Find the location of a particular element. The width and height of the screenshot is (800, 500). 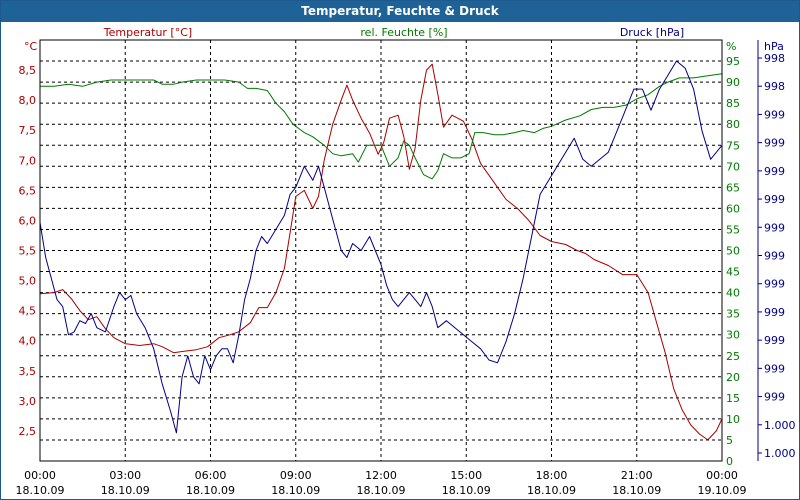

chart-title: Temperatur, Feuchte & Druck is located at coordinates (400, 11).